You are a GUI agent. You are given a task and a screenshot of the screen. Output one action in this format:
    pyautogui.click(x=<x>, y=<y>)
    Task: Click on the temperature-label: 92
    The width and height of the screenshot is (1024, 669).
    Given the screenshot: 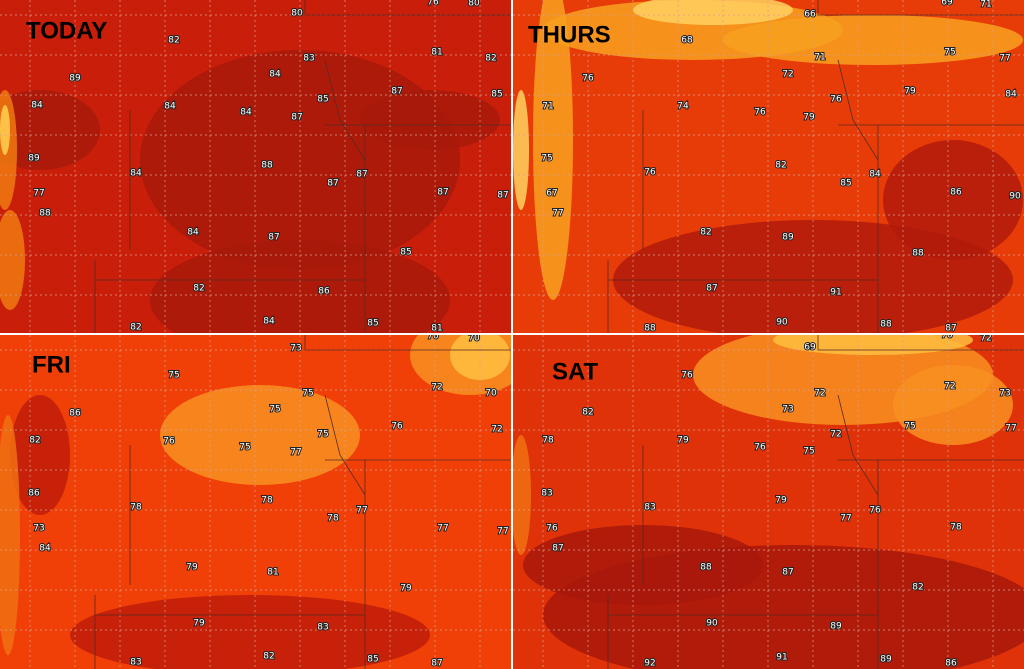 What is the action you would take?
    pyautogui.click(x=649, y=664)
    